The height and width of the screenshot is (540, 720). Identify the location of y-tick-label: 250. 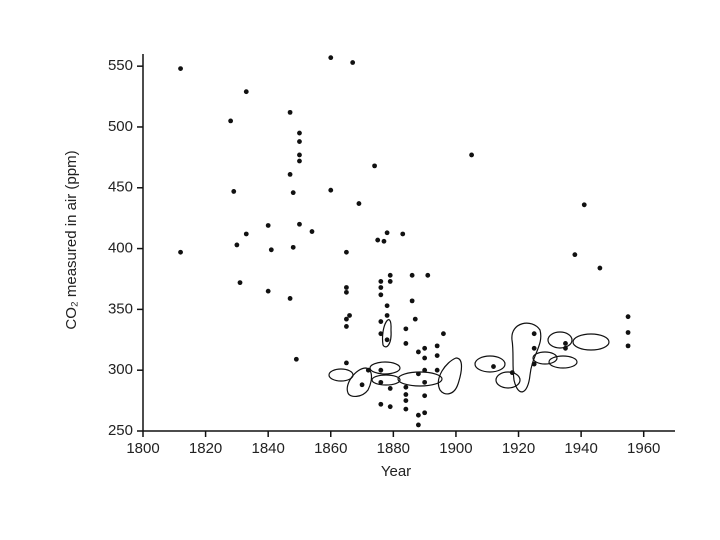
(120, 430).